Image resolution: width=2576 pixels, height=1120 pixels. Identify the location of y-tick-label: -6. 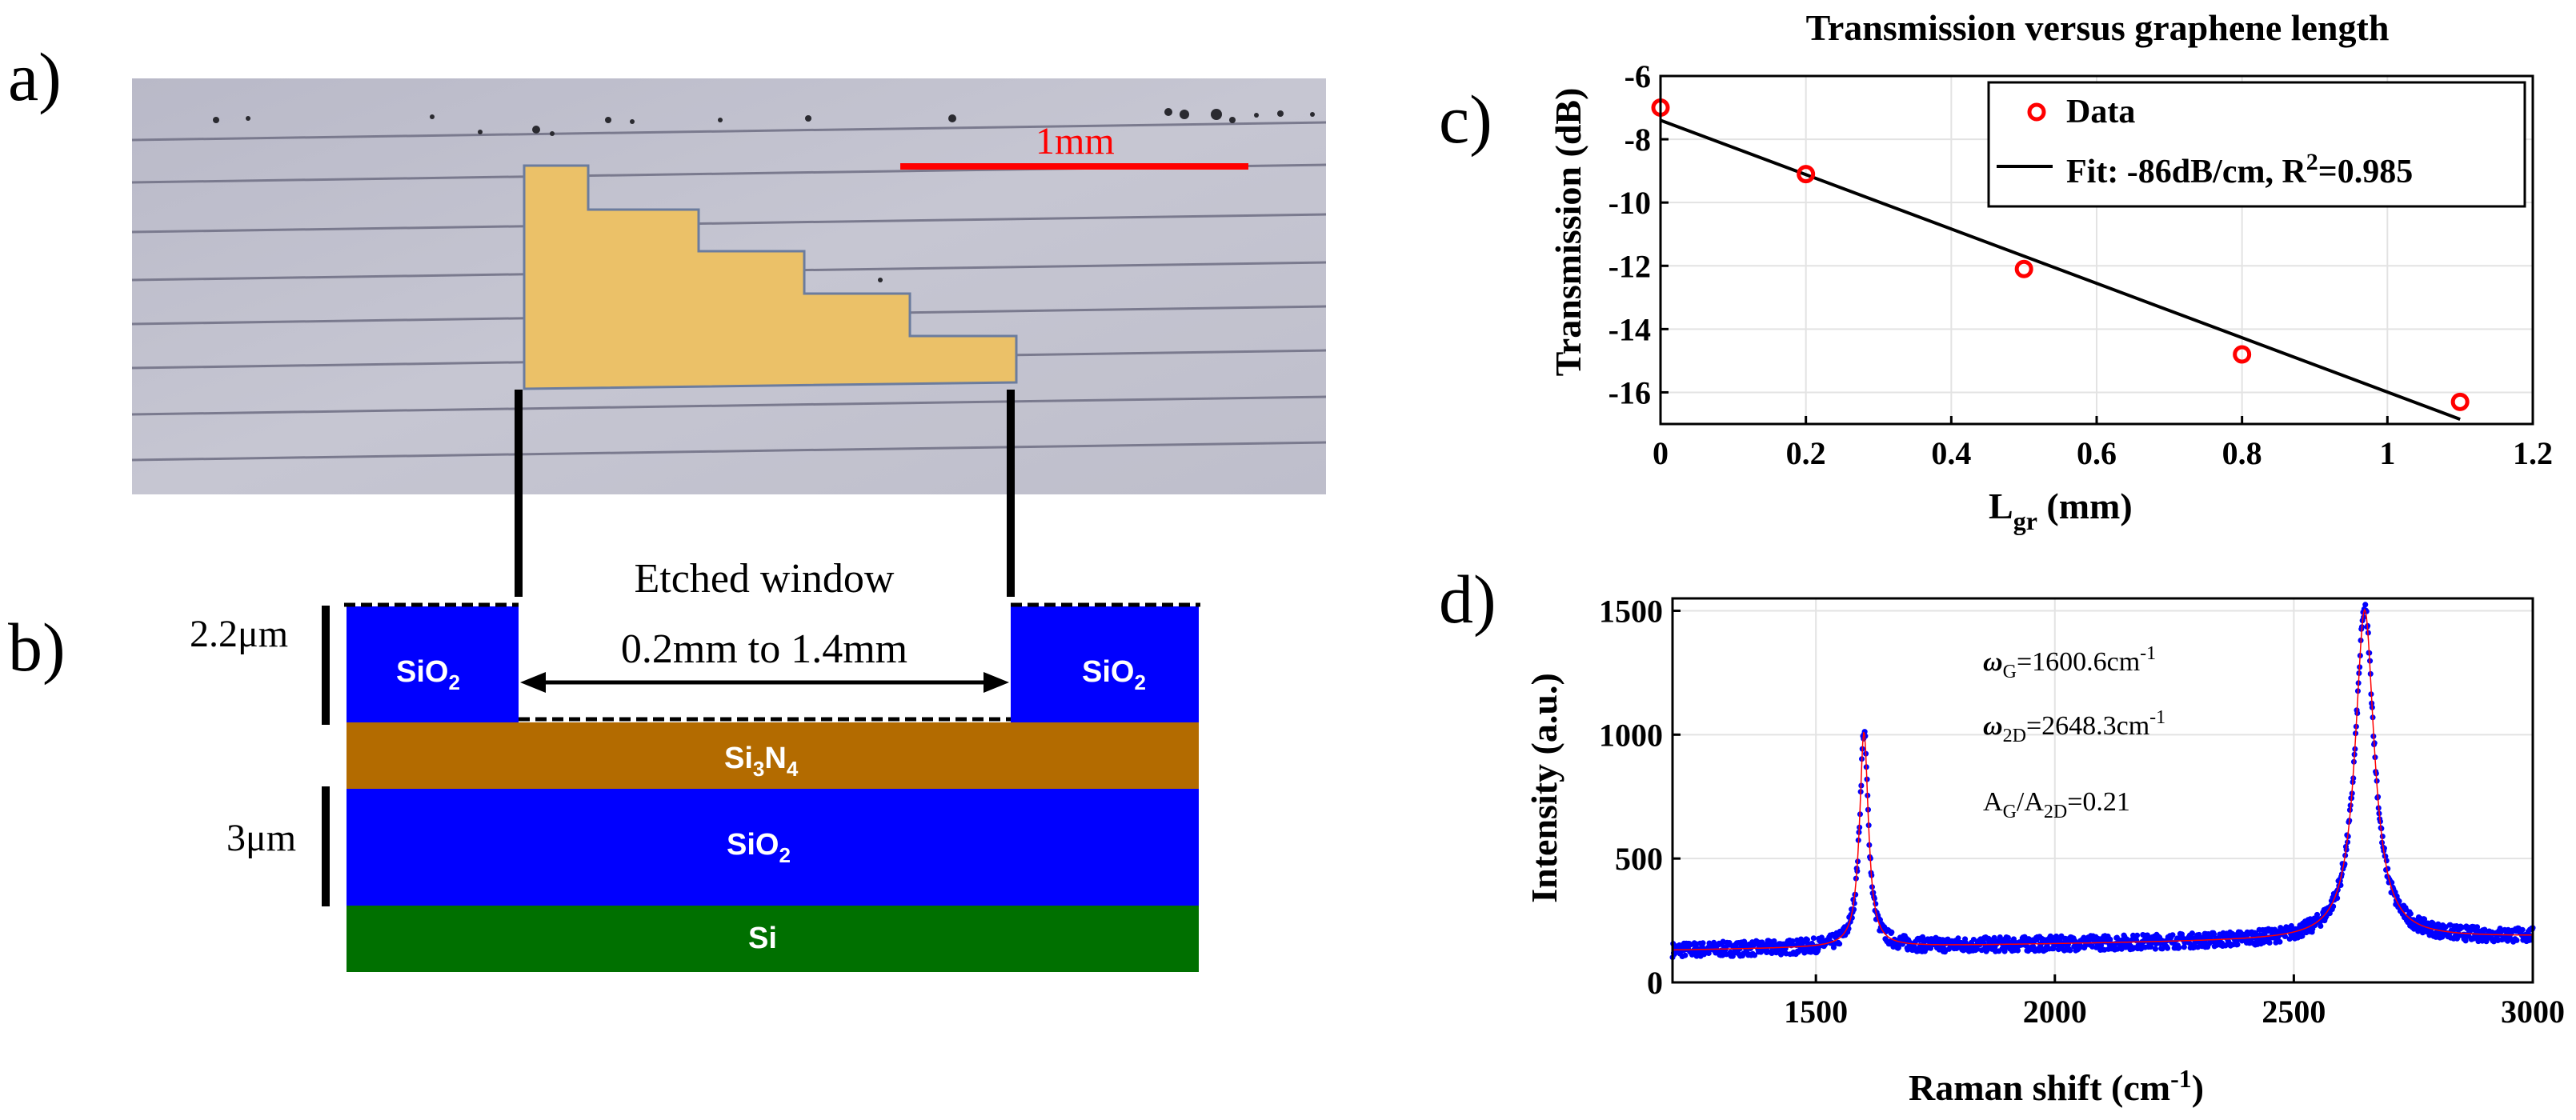
(1638, 76).